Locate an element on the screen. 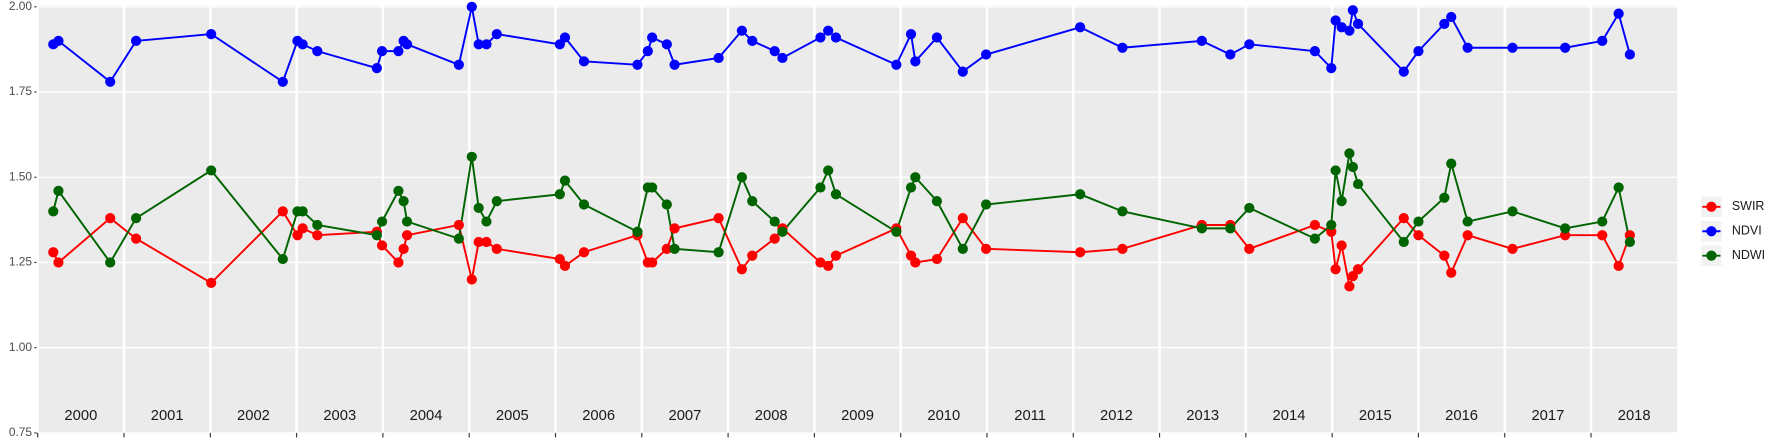 This screenshot has height=442, width=1773. x-tick-label: 2015 is located at coordinates (1375, 416).